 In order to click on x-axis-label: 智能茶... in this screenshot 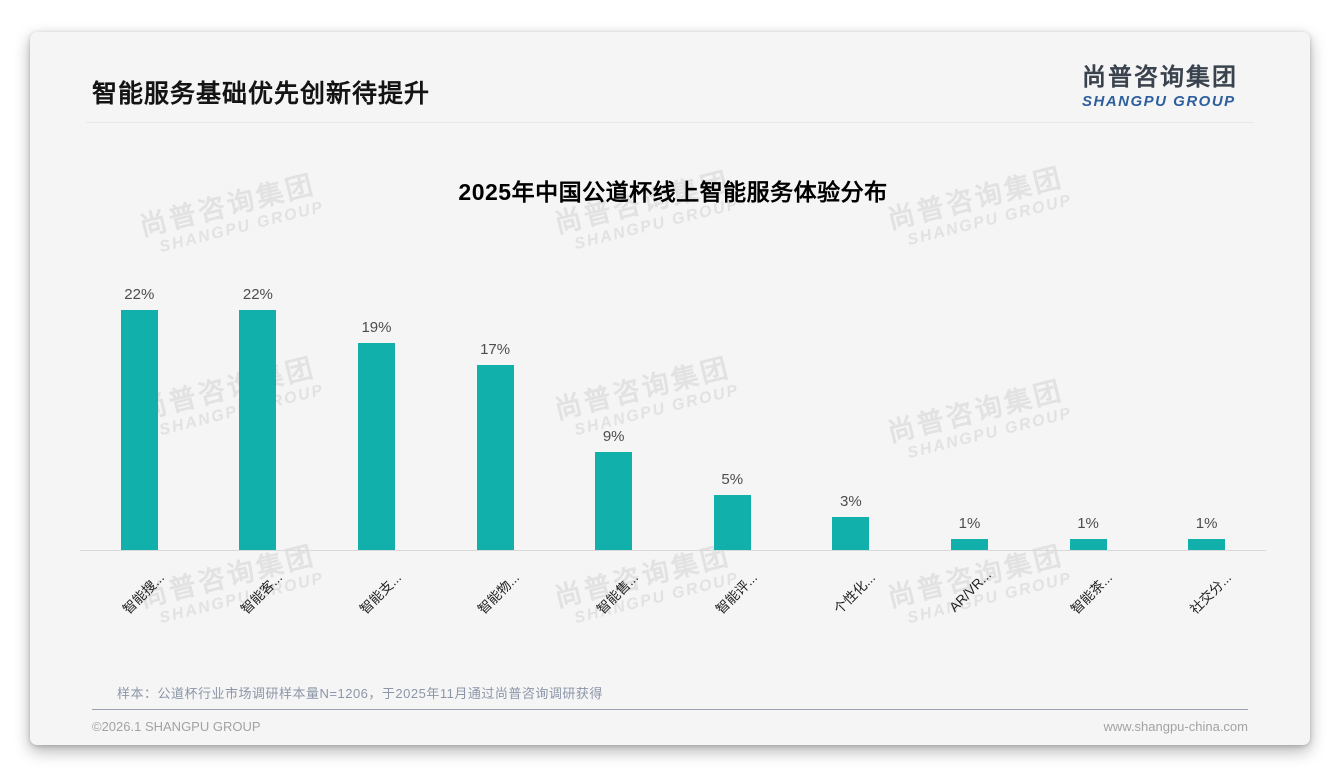, I will do `click(1092, 593)`.